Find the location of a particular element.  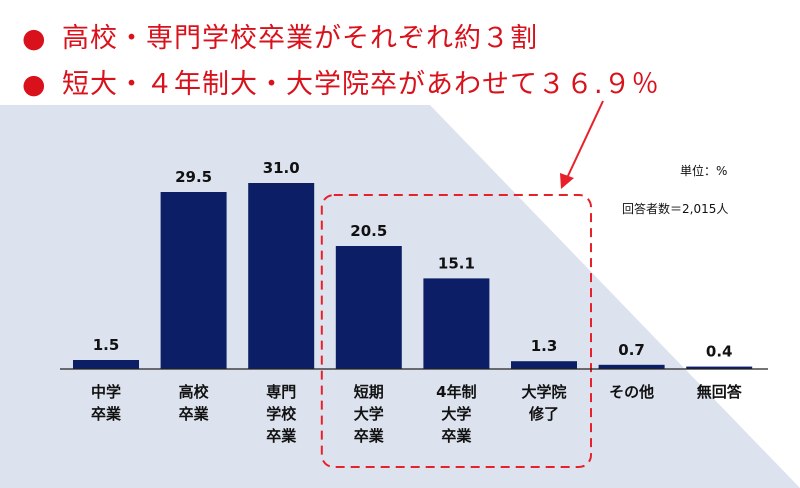

category-label-5-1: 修了 is located at coordinates (543, 414).